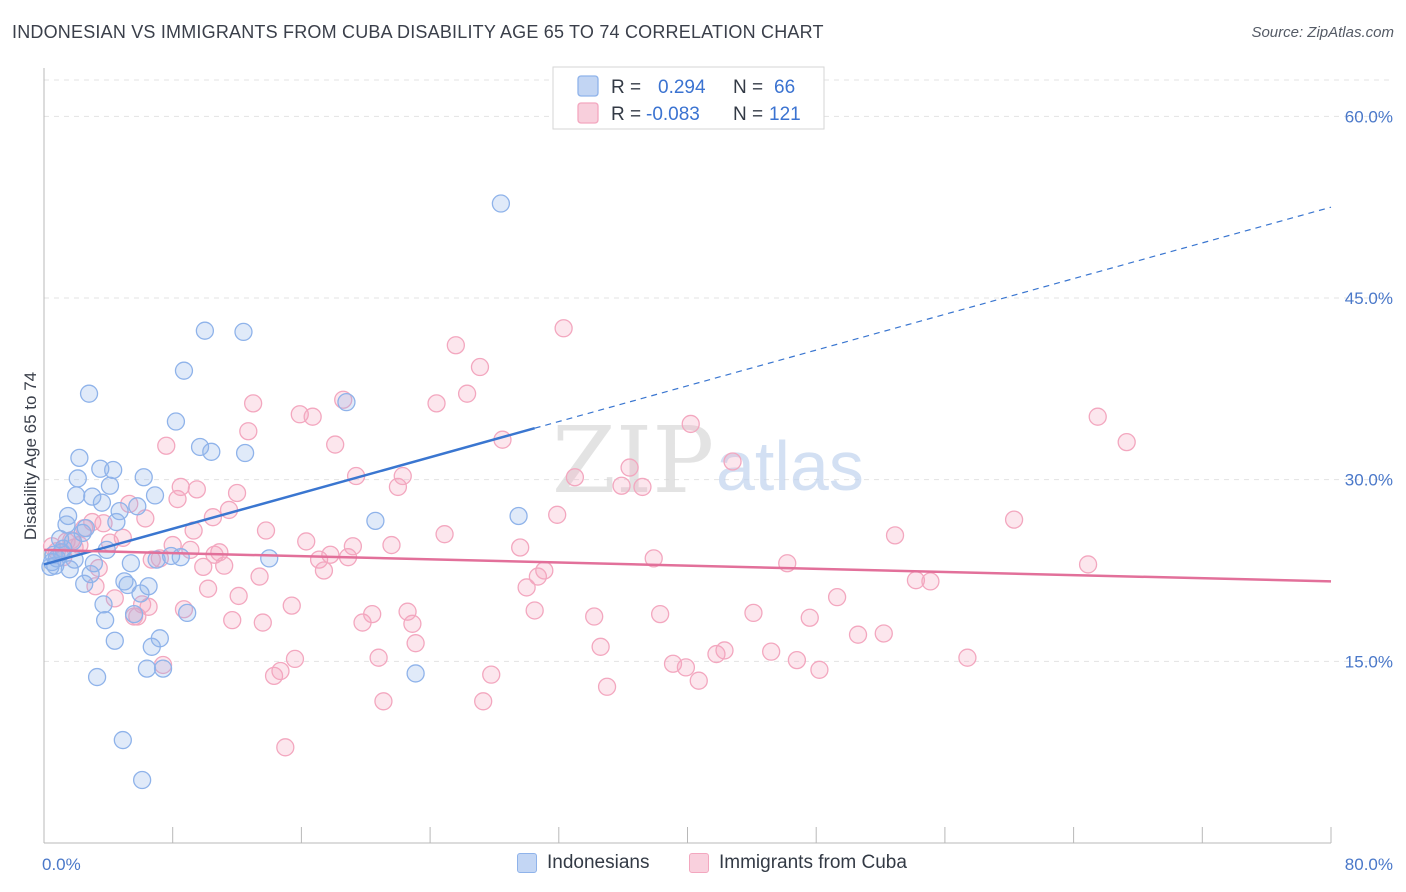 Image resolution: width=1406 pixels, height=892 pixels. I want to click on legend-item-cuba: Immigrants from Cuba, so click(798, 863).